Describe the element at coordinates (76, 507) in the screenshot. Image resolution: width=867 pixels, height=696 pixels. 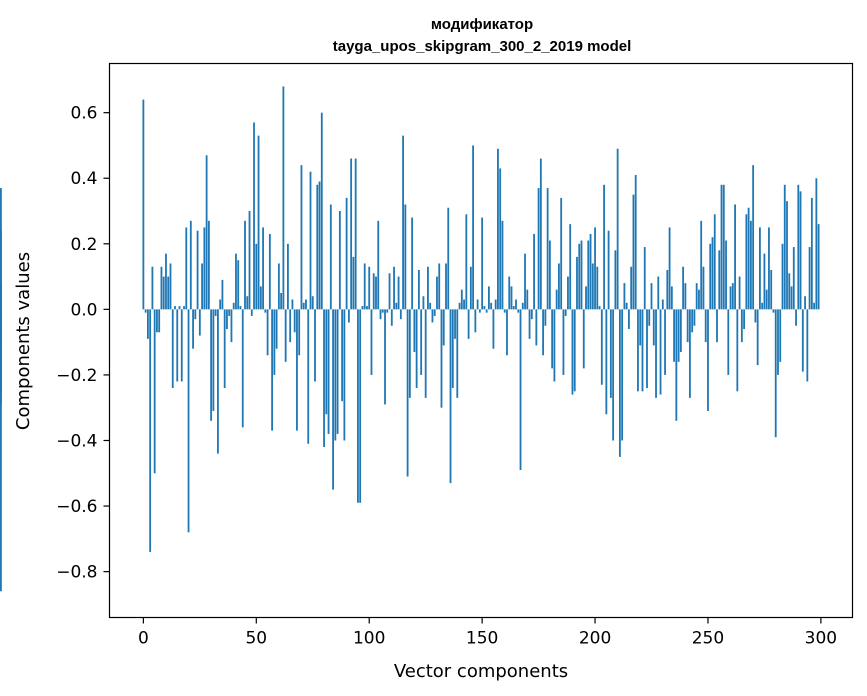
I see `y-tick-label: −0.6` at that location.